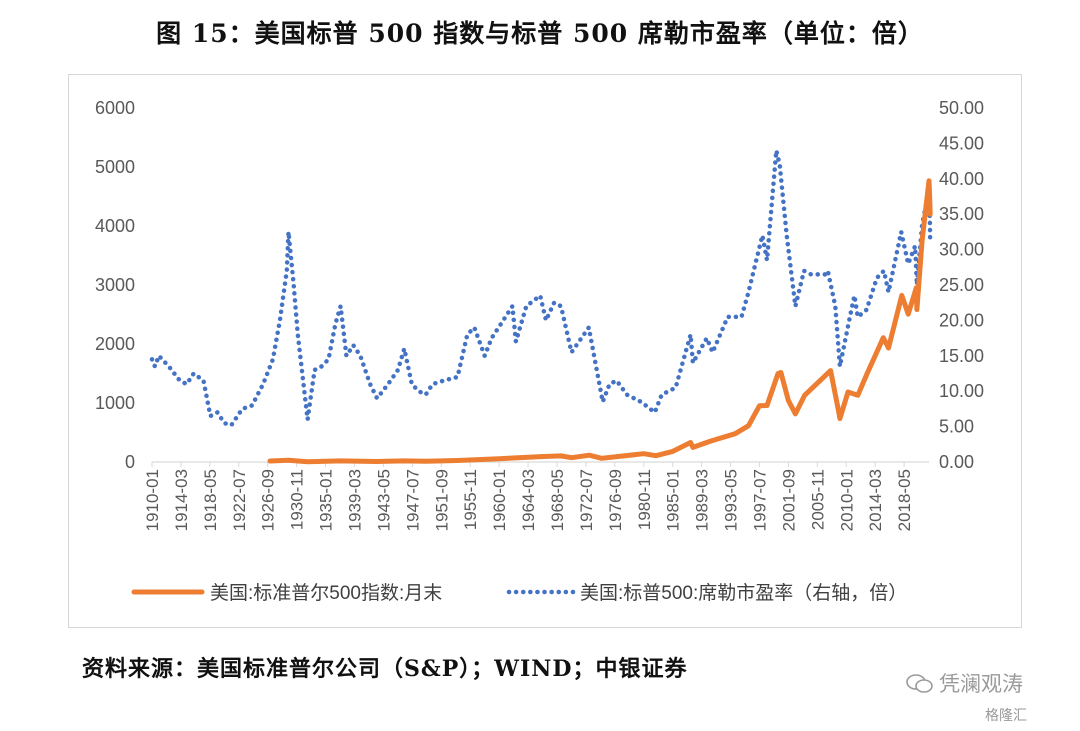  What do you see at coordinates (540, 33) in the screenshot?
I see `figure-title: 图 15：美国标普 500 指数与标普 500 席勒市盈率（单位：倍）` at bounding box center [540, 33].